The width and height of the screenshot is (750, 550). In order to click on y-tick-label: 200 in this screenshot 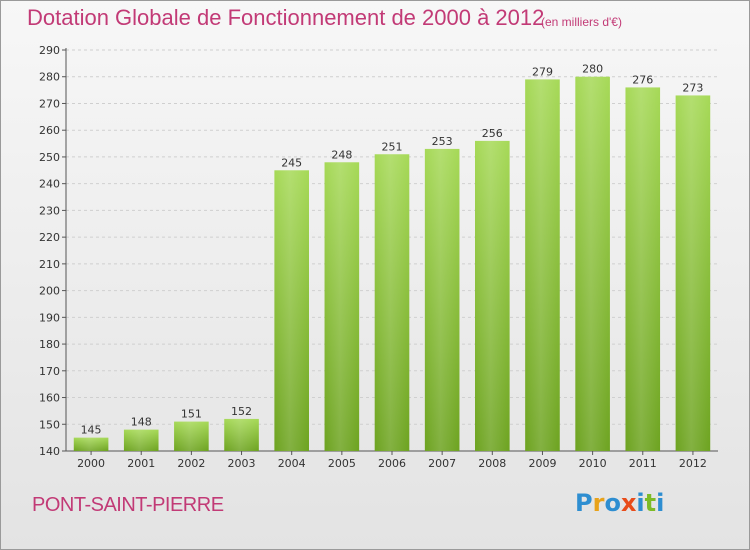, I will do `click(49, 291)`.